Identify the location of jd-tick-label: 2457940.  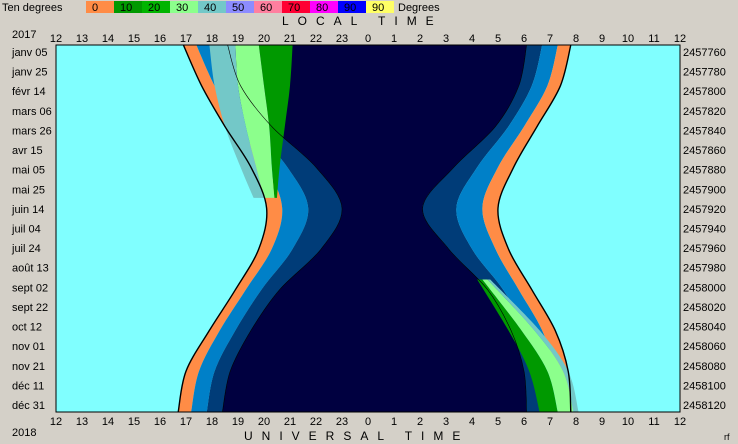
(704, 230).